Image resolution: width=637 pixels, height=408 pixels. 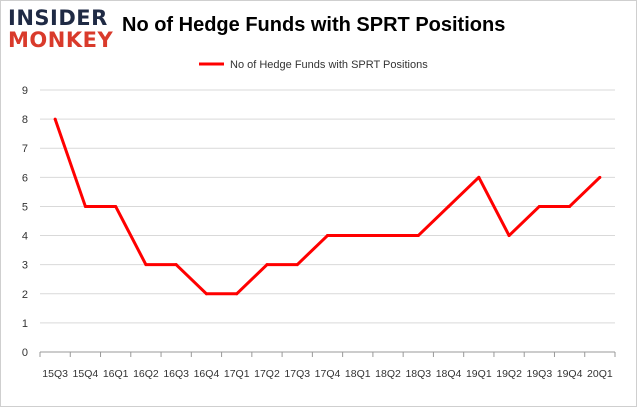 What do you see at coordinates (570, 374) in the screenshot?
I see `x-tick-label: 19Q4` at bounding box center [570, 374].